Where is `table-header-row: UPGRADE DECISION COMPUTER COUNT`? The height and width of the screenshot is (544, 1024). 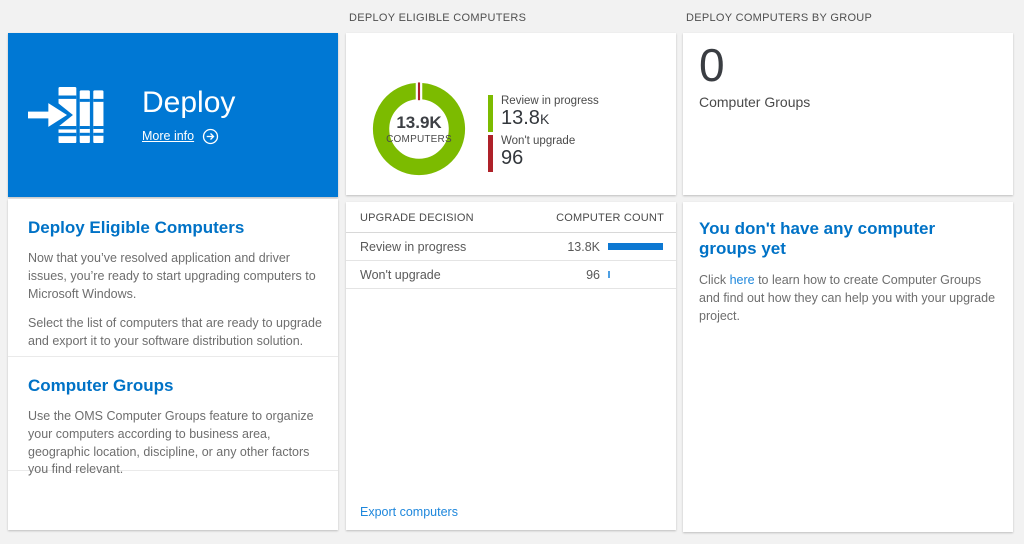 table-header-row: UPGRADE DECISION COMPUTER COUNT is located at coordinates (511, 217).